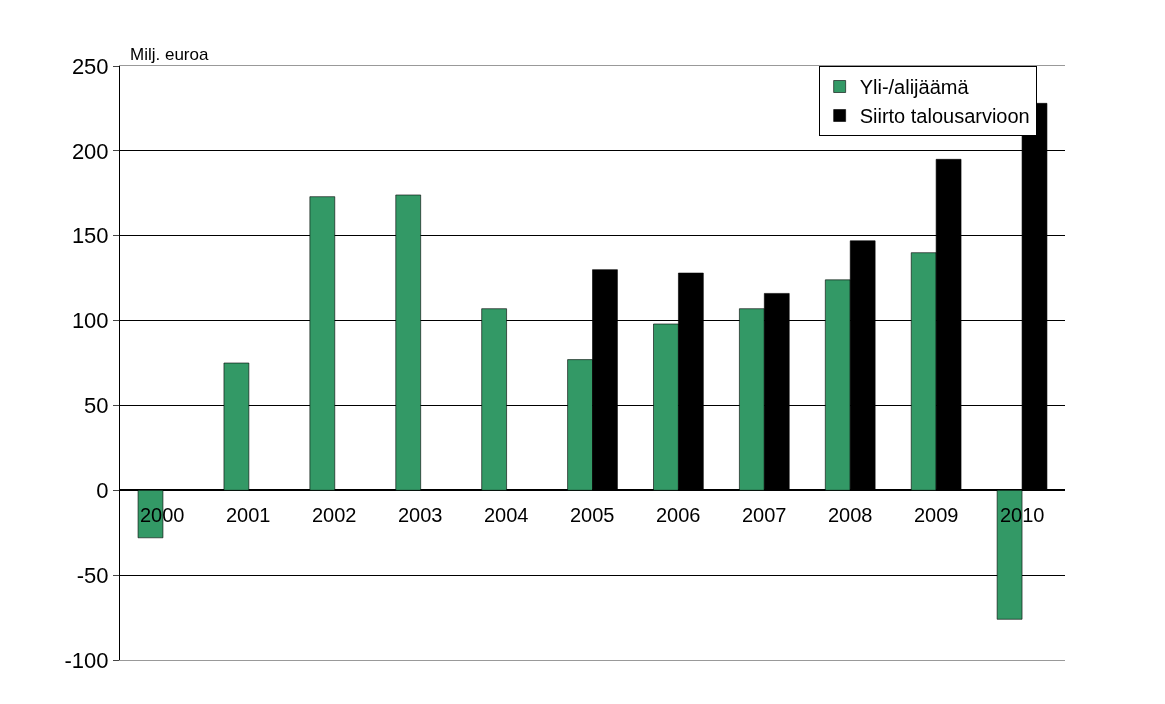 This screenshot has height=704, width=1165. Describe the element at coordinates (169, 54) in the screenshot. I see `y-axis-title: Milj. euroa` at that location.